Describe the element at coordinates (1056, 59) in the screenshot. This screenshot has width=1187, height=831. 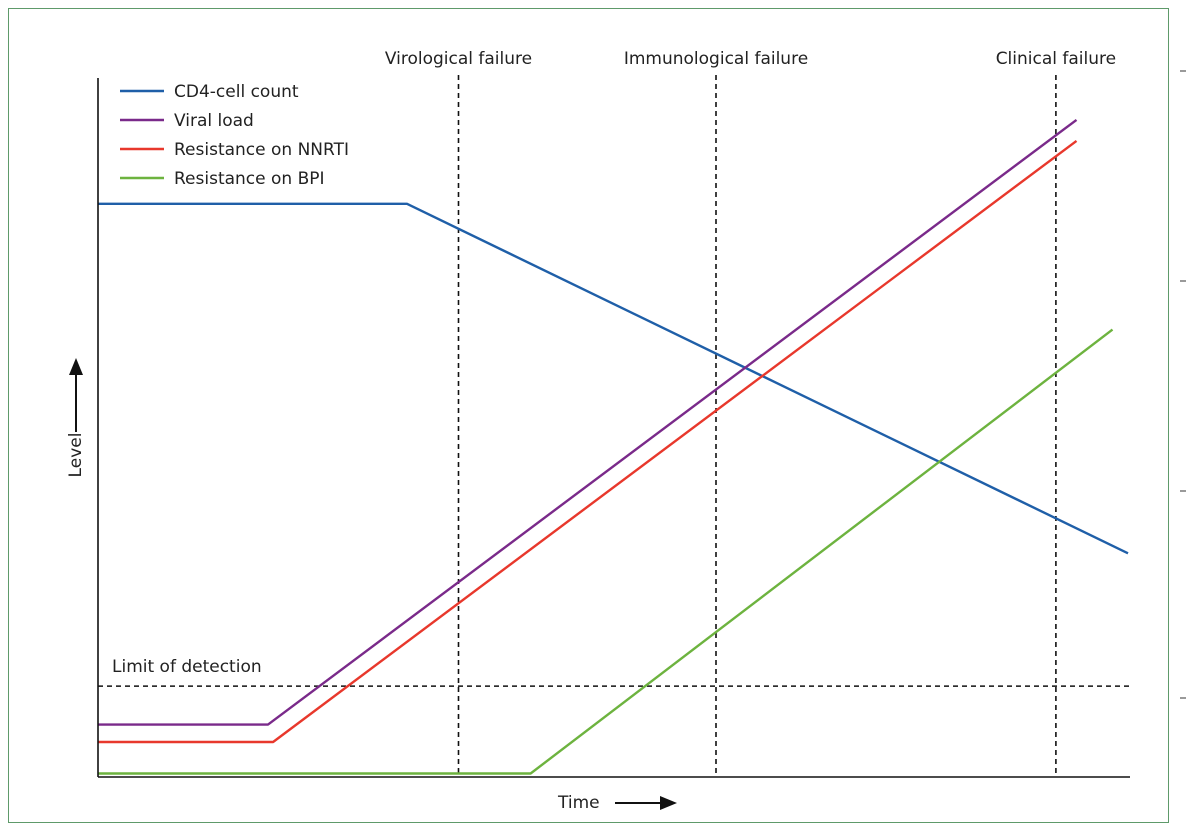
I see `marker-label-clinical-failure: Clinical failure` at that location.